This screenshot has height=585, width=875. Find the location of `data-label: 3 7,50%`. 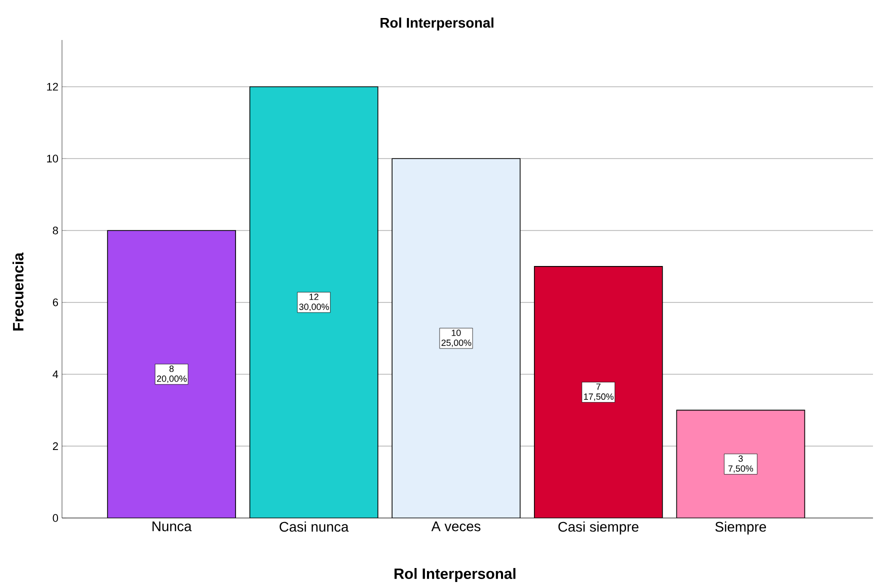

data-label: 3 7,50% is located at coordinates (741, 464).